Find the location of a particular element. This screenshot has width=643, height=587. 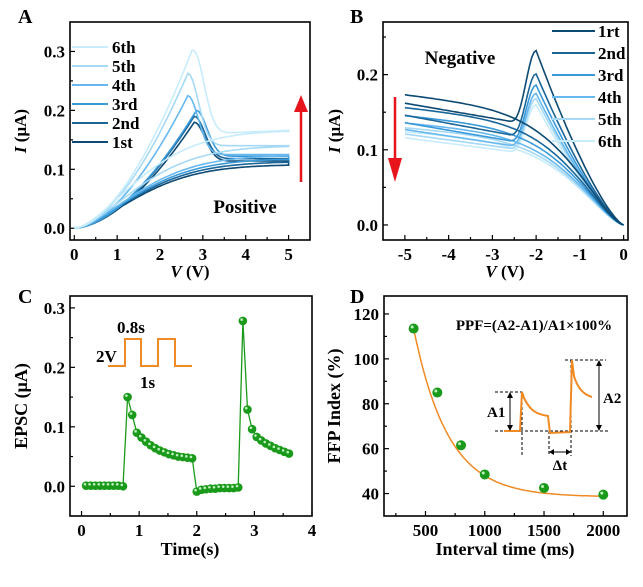

legend-label: 4th is located at coordinates (610, 97).